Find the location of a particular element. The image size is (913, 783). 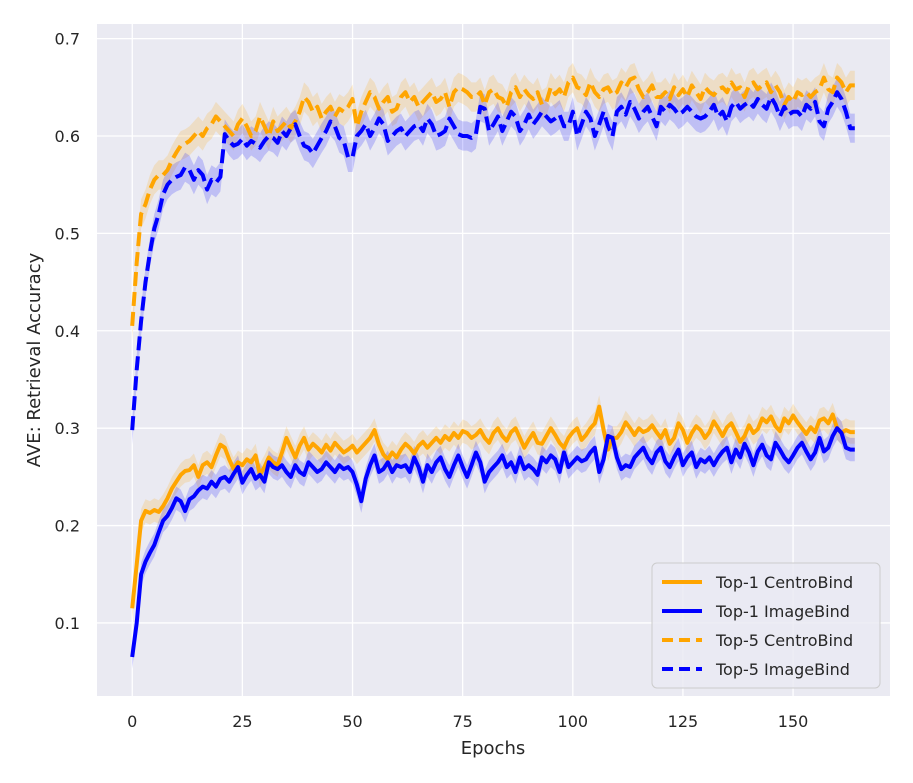

y-tick-label: 0.4 is located at coordinates (67, 331).